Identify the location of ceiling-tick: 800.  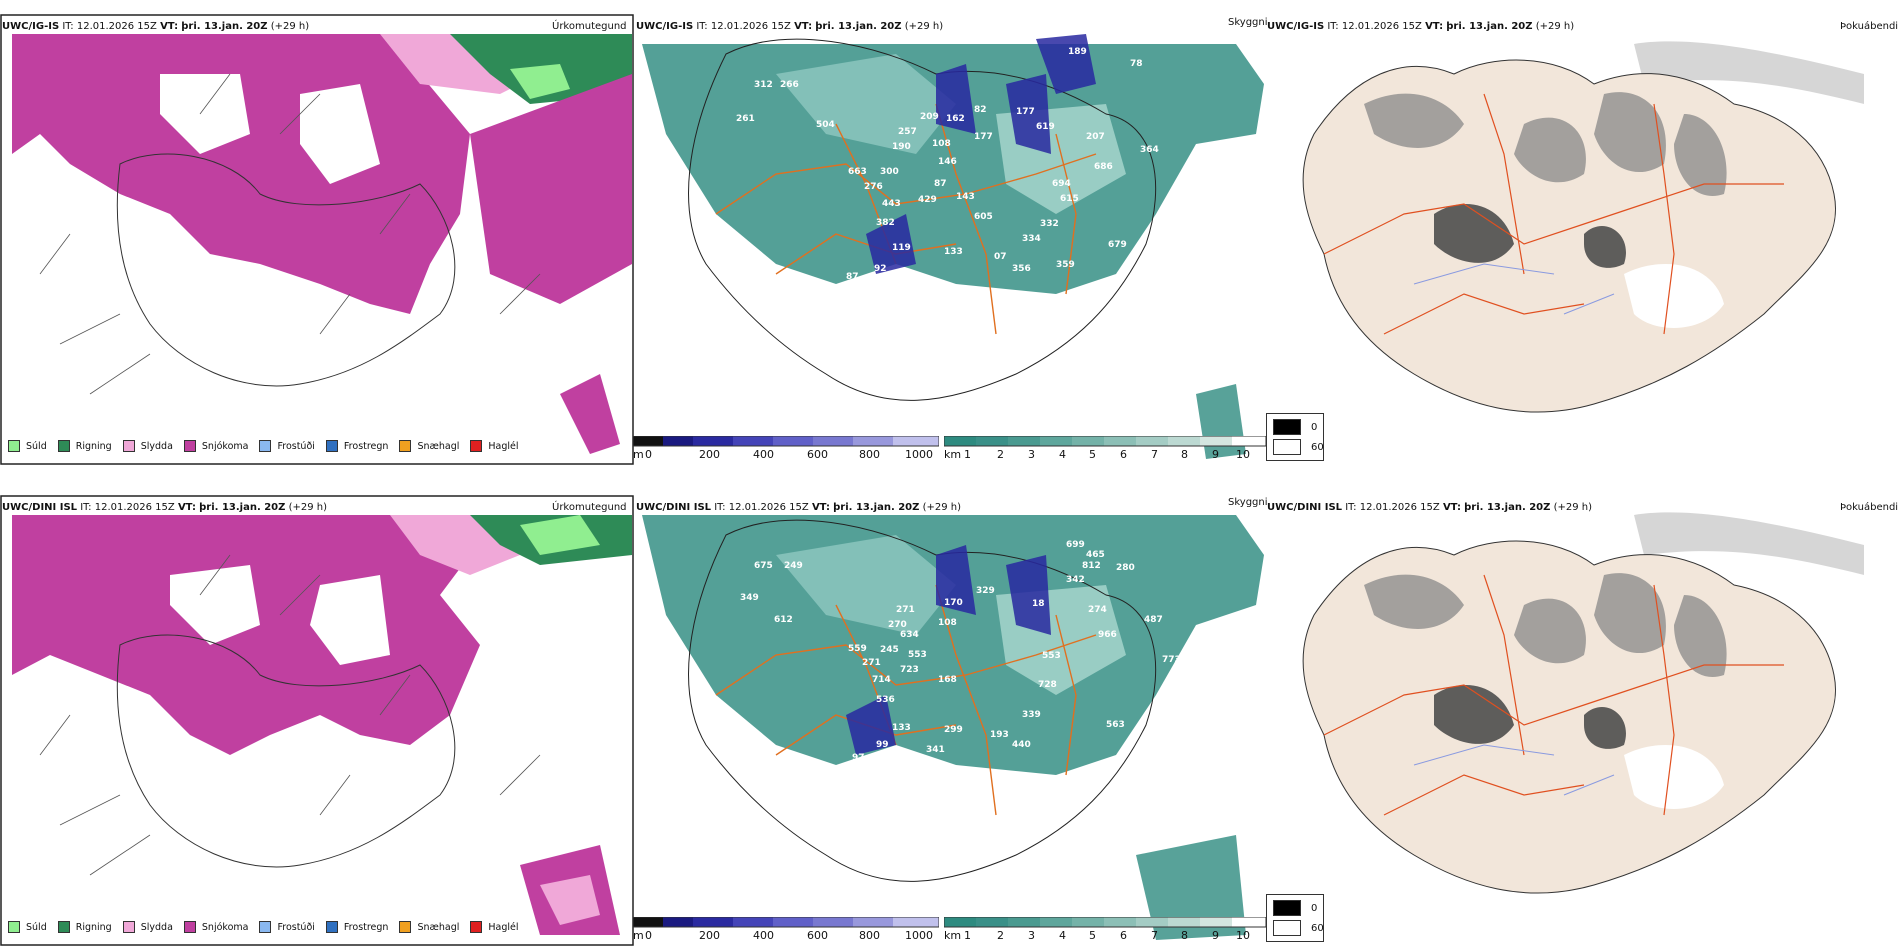
(869, 454).